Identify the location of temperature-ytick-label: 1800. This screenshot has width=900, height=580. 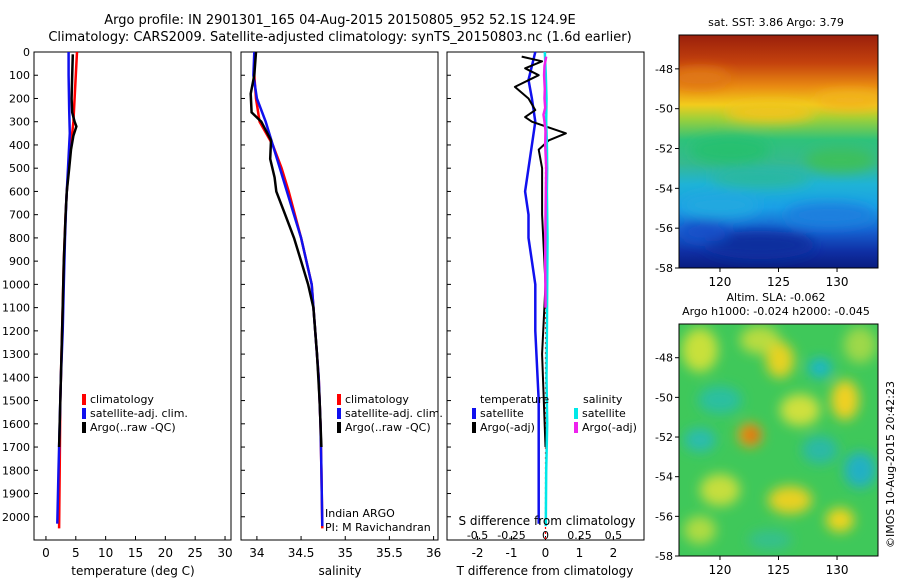
(16, 470).